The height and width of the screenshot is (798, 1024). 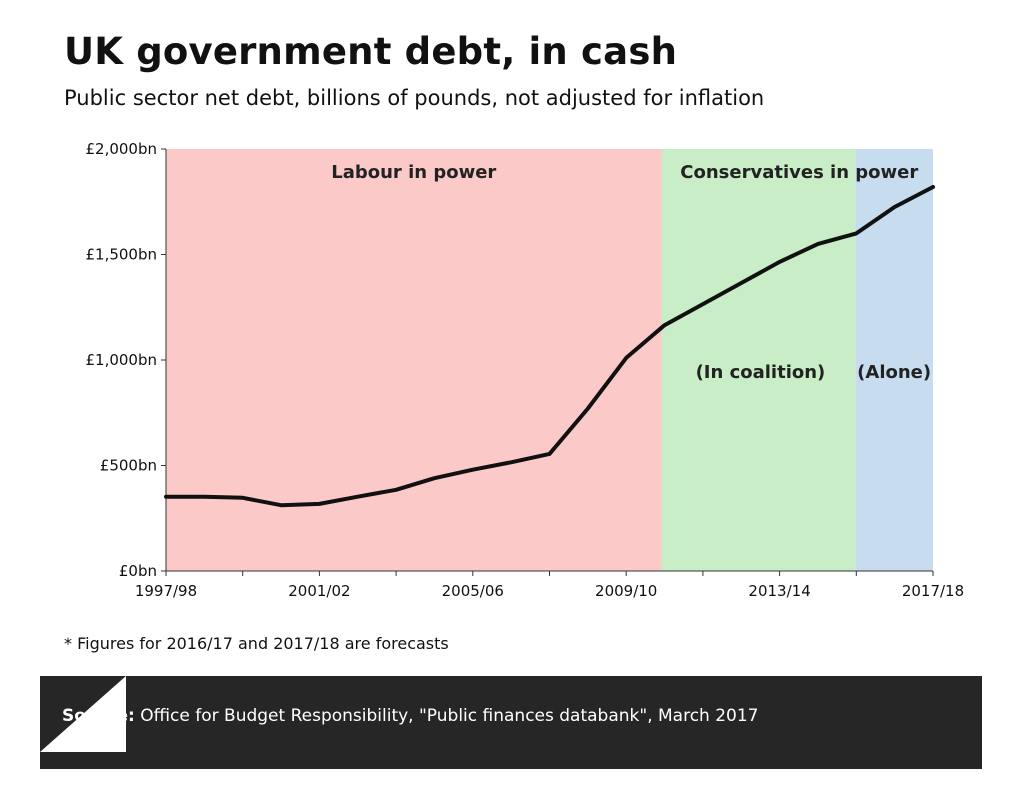 What do you see at coordinates (894, 360) in the screenshot?
I see `region-alone` at bounding box center [894, 360].